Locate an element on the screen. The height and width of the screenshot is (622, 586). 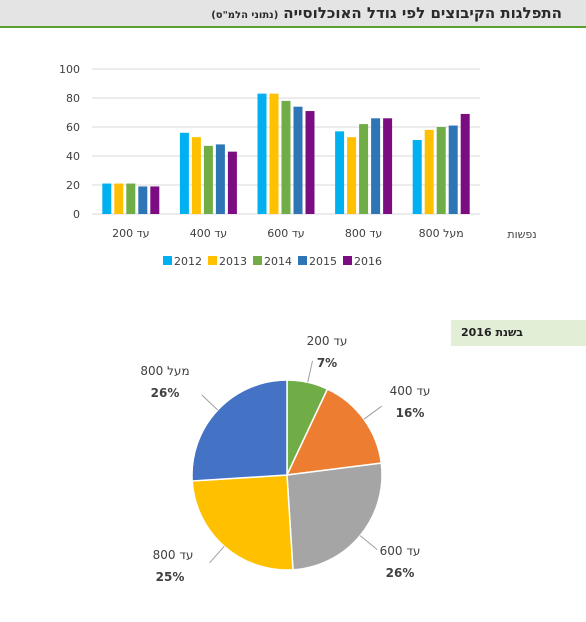
pie-value-label: 25% is located at coordinates (170, 577).